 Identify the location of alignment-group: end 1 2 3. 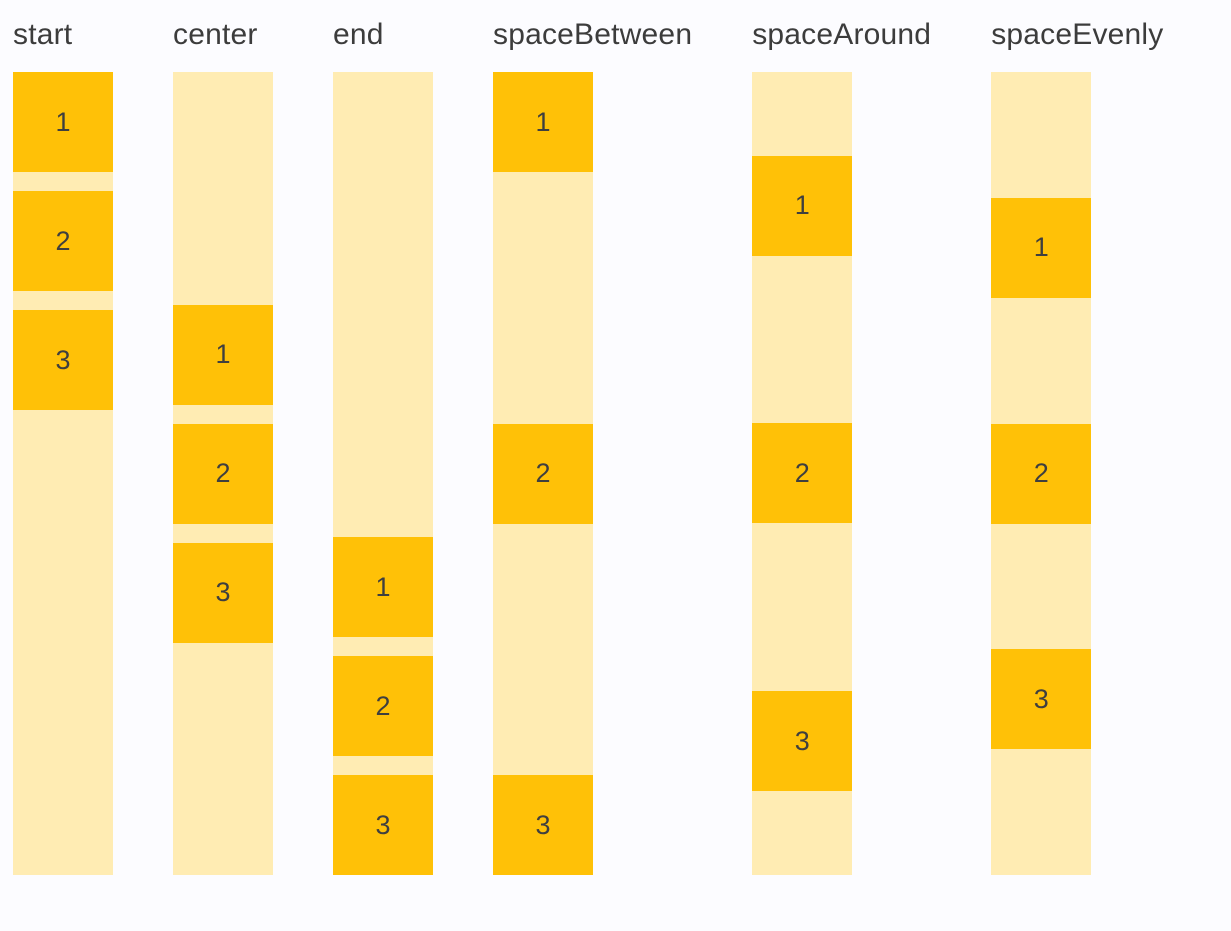
(383, 444).